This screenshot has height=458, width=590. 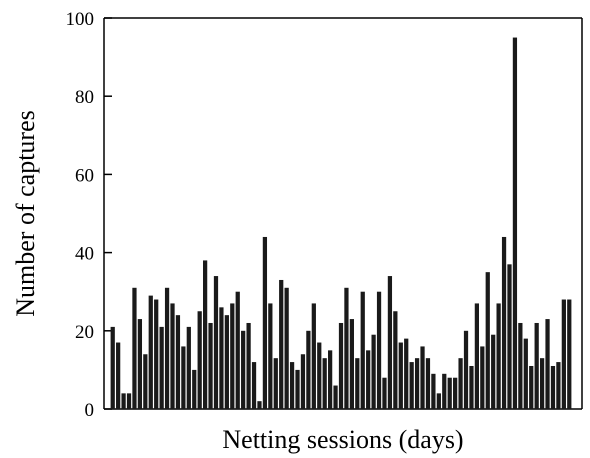 I want to click on y-axis-label: Number of captures, so click(x=25, y=213).